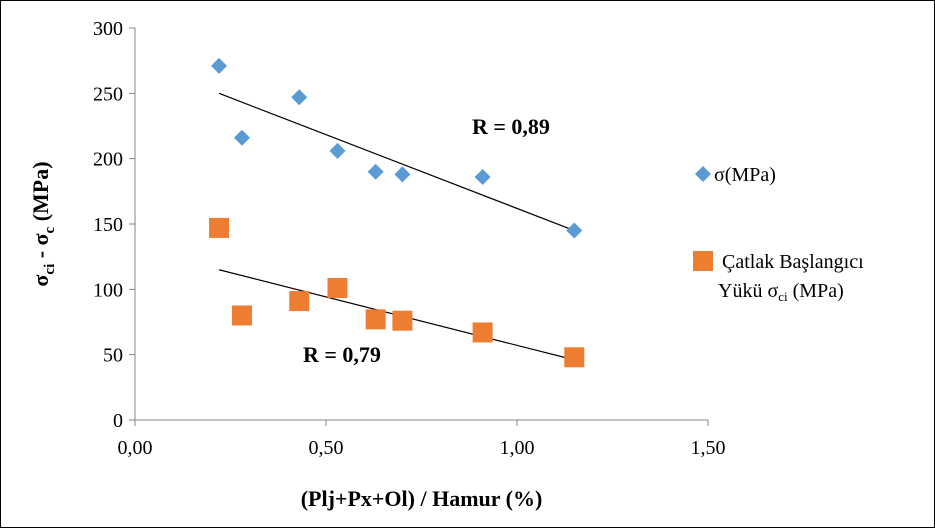  I want to click on y-axis-title-part: (MPa), so click(40, 193).